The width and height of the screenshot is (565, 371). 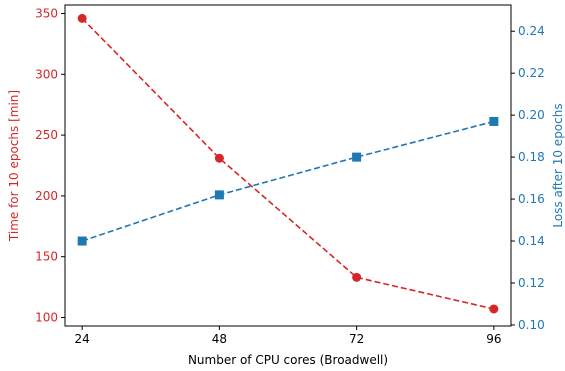 What do you see at coordinates (46, 74) in the screenshot?
I see `left-tick-label: 300` at bounding box center [46, 74].